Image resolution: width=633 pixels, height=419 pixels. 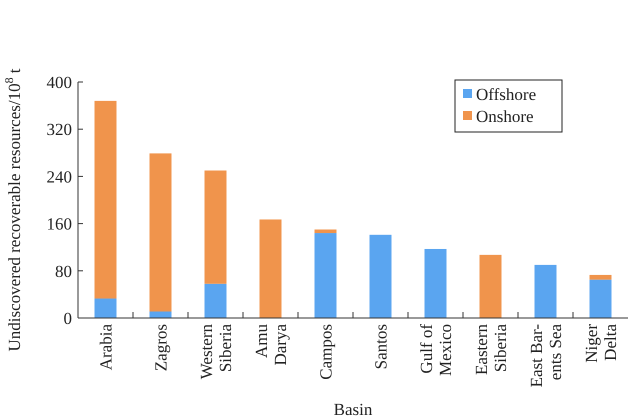 What do you see at coordinates (505, 116) in the screenshot?
I see `legend-label: Onshore` at bounding box center [505, 116].